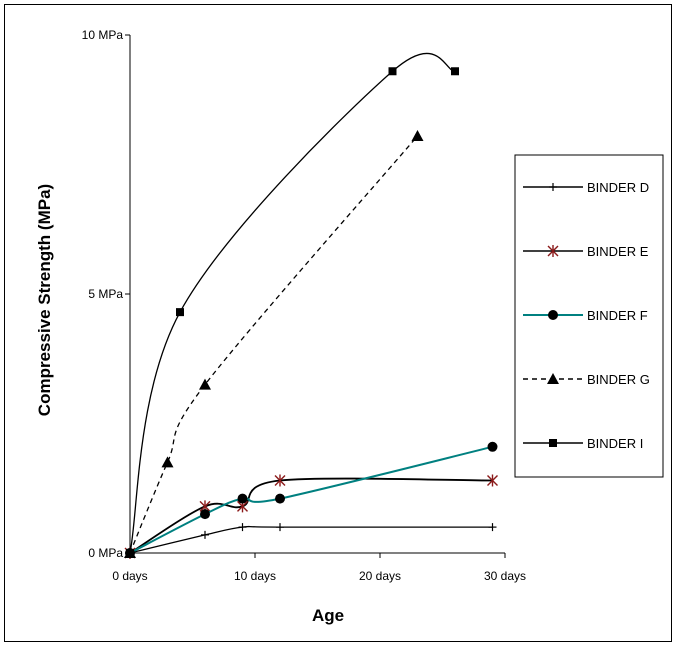 The height and width of the screenshot is (648, 678). What do you see at coordinates (103, 35) in the screenshot?
I see `y-tick-label: 10 MPa` at bounding box center [103, 35].